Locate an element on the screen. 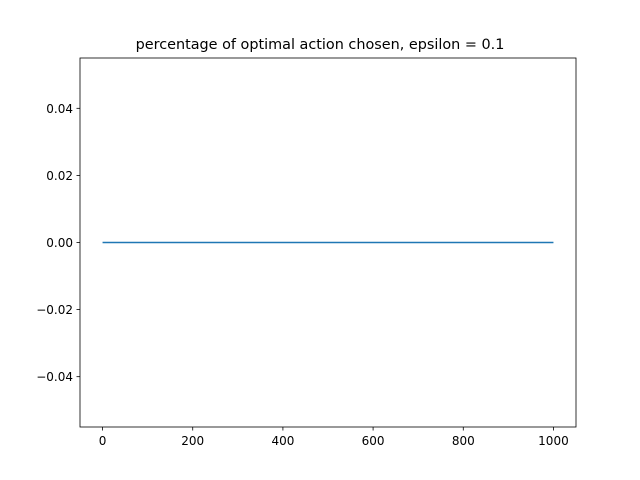  x-tick-label: 800 is located at coordinates (463, 441).